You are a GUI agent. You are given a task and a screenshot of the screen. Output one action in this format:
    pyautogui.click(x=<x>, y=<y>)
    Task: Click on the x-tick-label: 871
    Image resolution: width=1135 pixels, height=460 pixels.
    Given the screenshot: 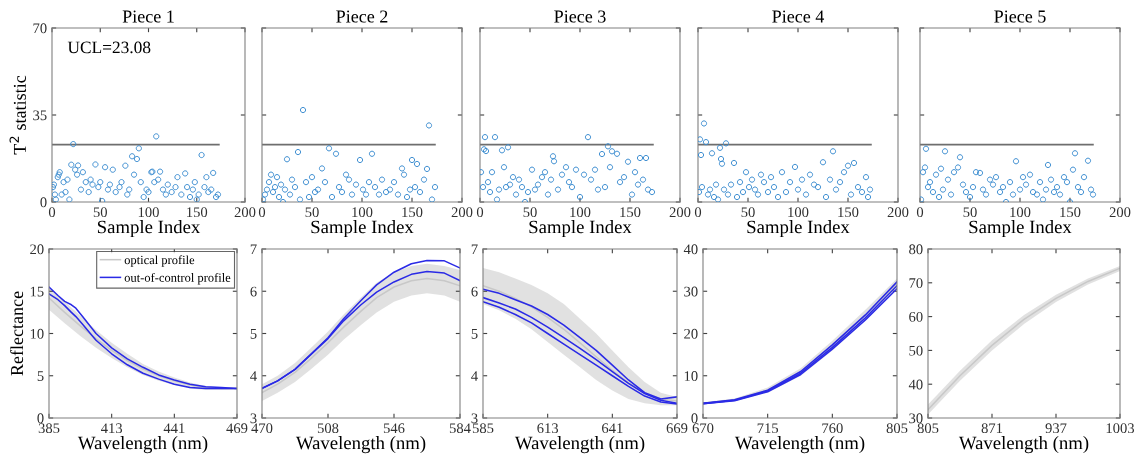 What is the action you would take?
    pyautogui.click(x=992, y=428)
    